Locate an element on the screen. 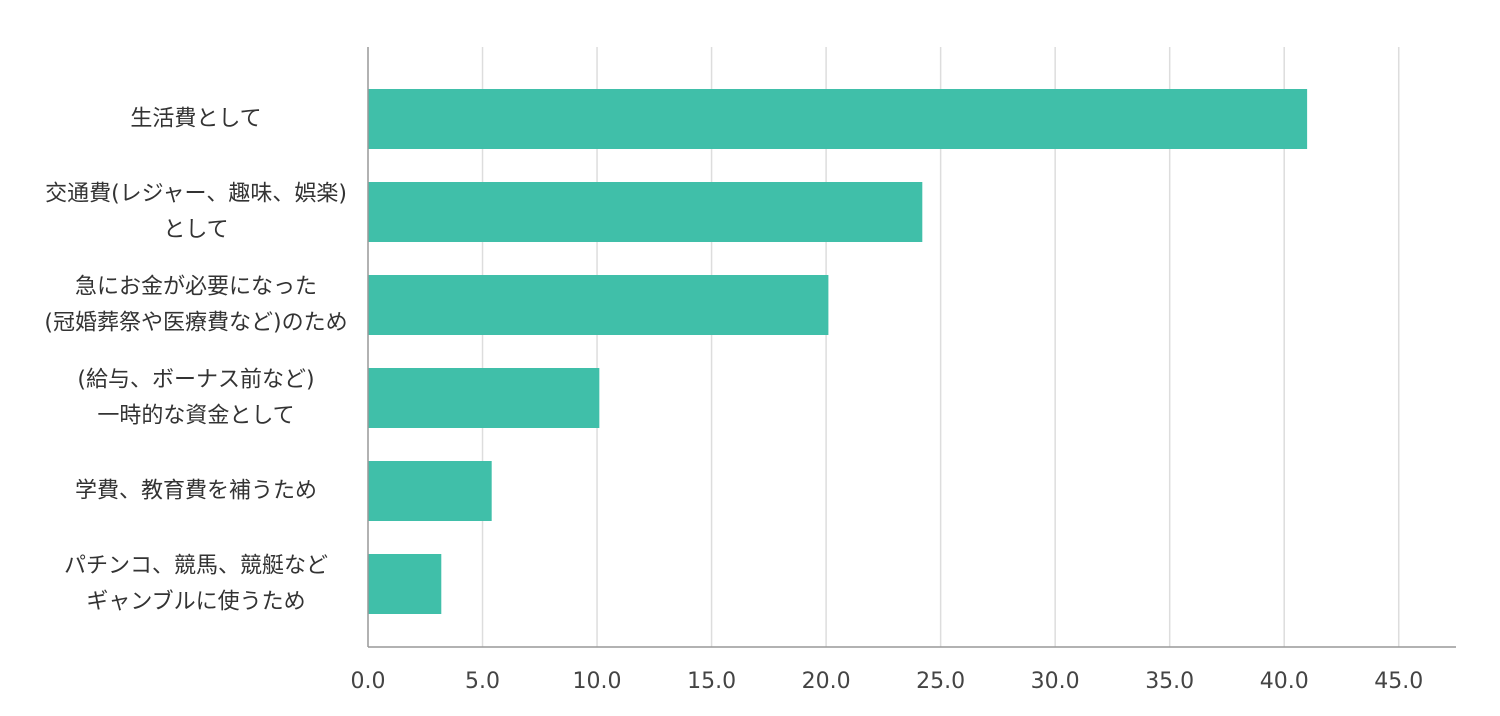 The height and width of the screenshot is (716, 1500). x-tick-label: 10.0 is located at coordinates (597, 681).